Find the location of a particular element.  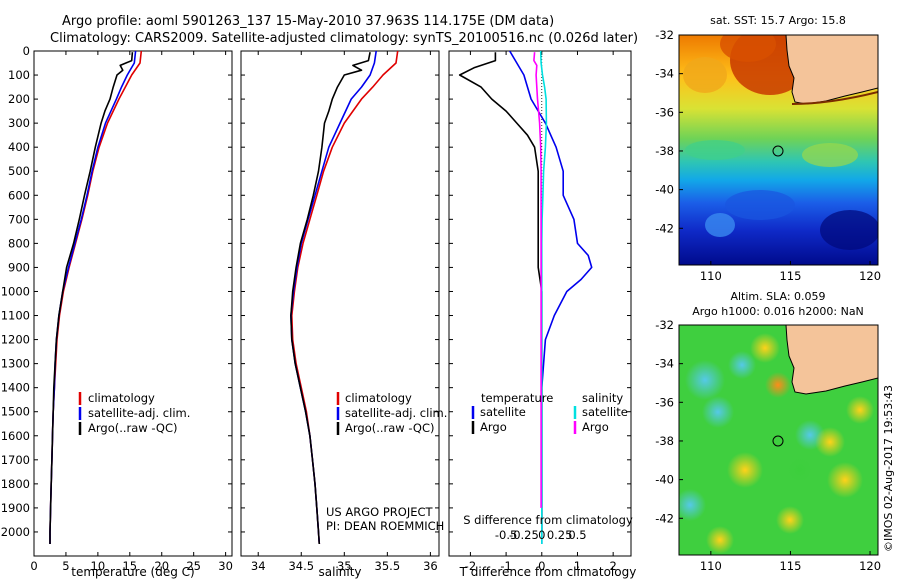

temperature-xlabel: temperature (deg C) is located at coordinates (132, 572).